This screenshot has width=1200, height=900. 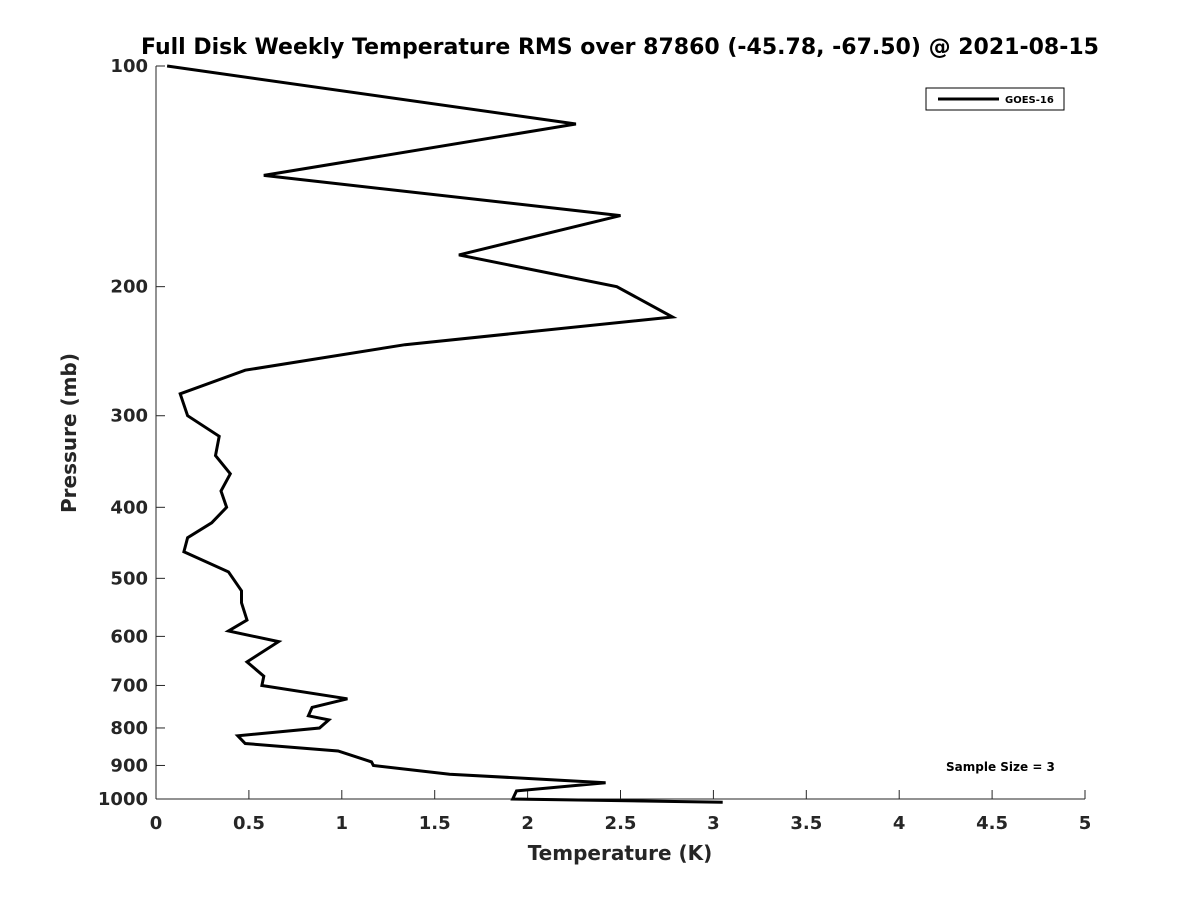 I want to click on y-tick-label: 100, so click(x=129, y=66).